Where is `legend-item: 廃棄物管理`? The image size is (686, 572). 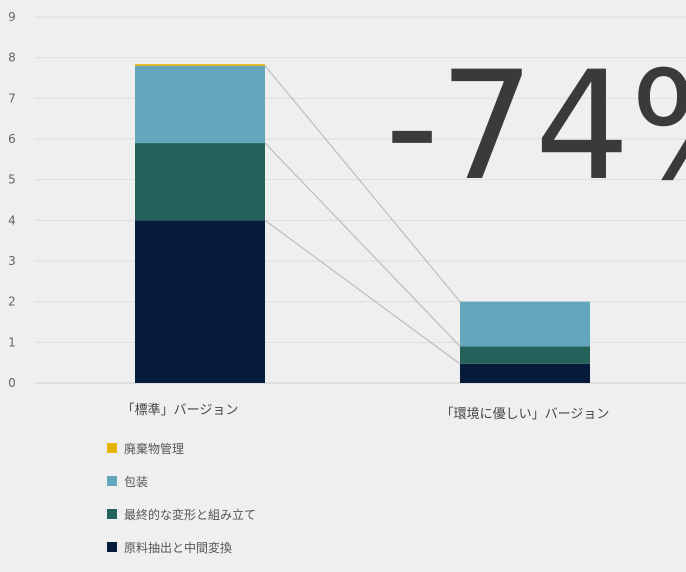
legend-item: 廃棄物管理 is located at coordinates (181, 448).